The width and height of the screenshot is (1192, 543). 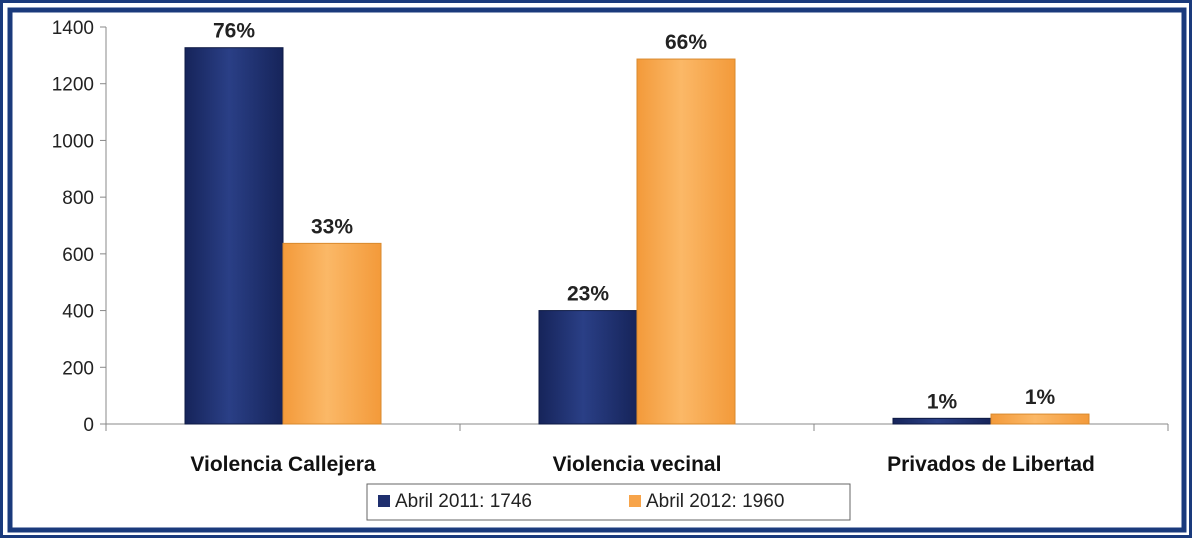 What do you see at coordinates (463, 501) in the screenshot?
I see `legend-label-2011: Abril 2011: 1746` at bounding box center [463, 501].